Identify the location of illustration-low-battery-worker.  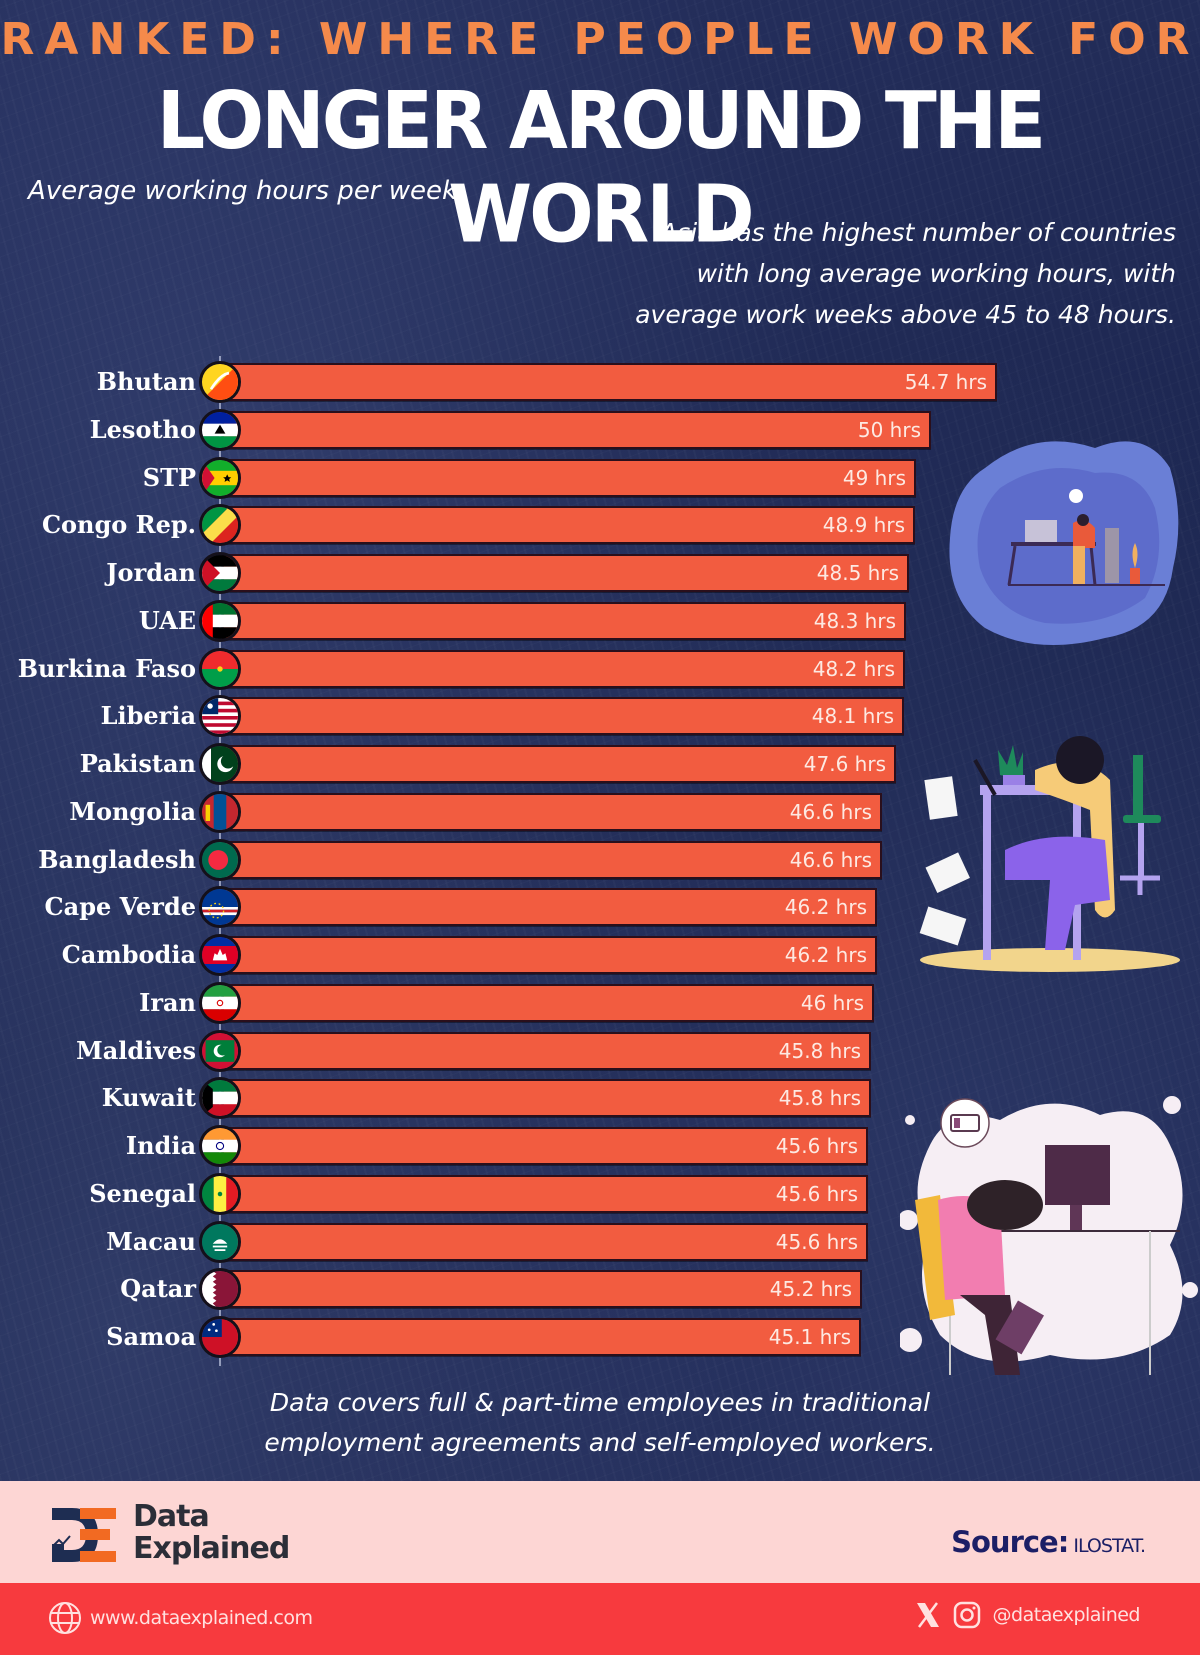
(1049, 1235).